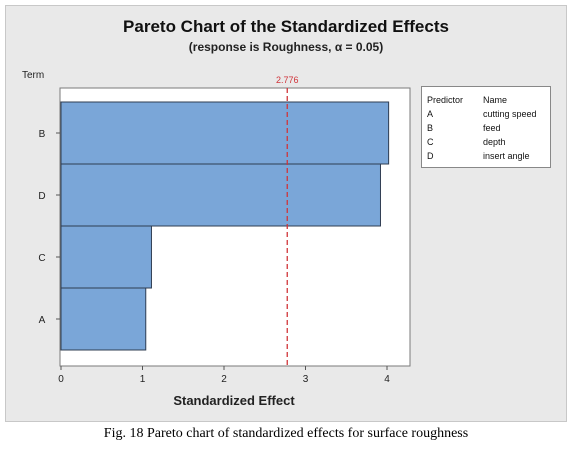 This screenshot has height=449, width=572. I want to click on legend-name: feed, so click(492, 128).